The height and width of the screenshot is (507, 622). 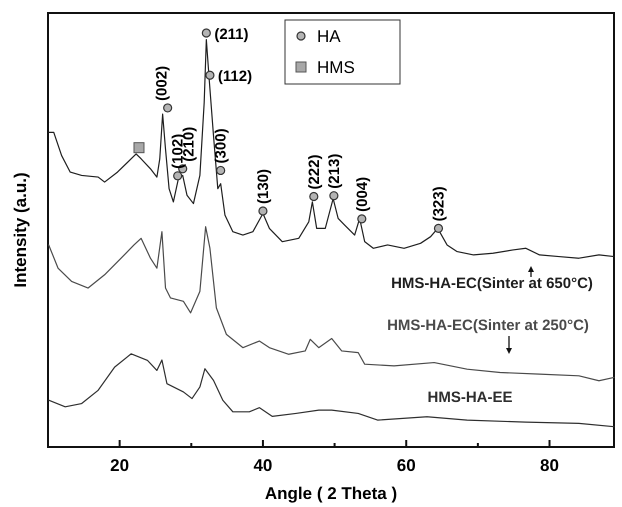 What do you see at coordinates (314, 172) in the screenshot?
I see `annotation: (222)` at bounding box center [314, 172].